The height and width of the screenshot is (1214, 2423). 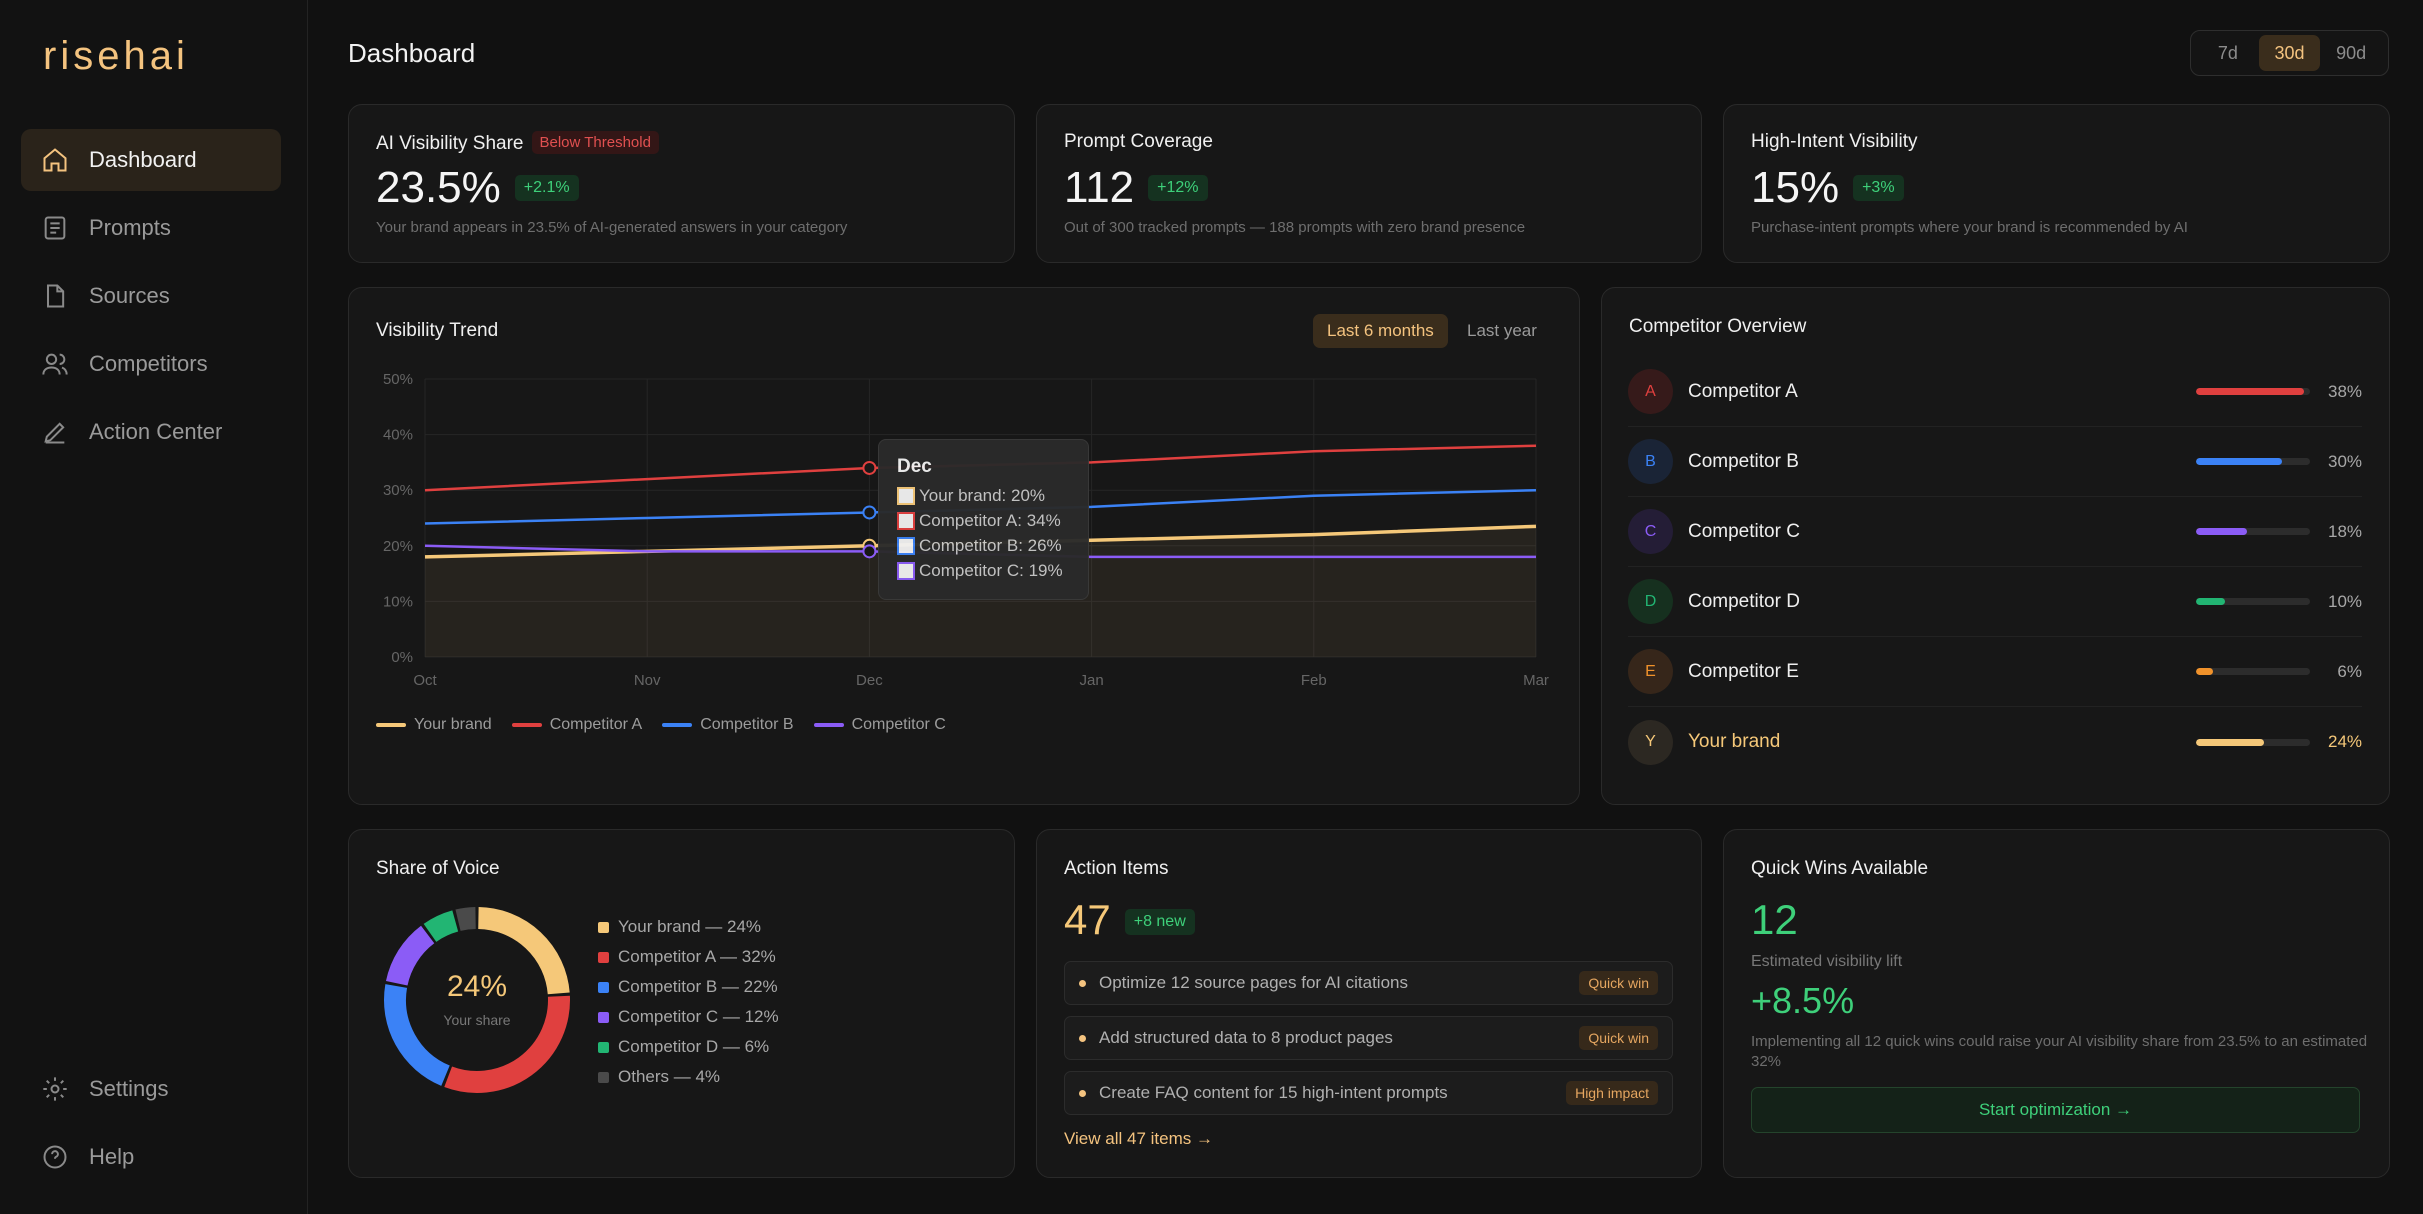 What do you see at coordinates (55, 1089) in the screenshot?
I see `gear-icon` at bounding box center [55, 1089].